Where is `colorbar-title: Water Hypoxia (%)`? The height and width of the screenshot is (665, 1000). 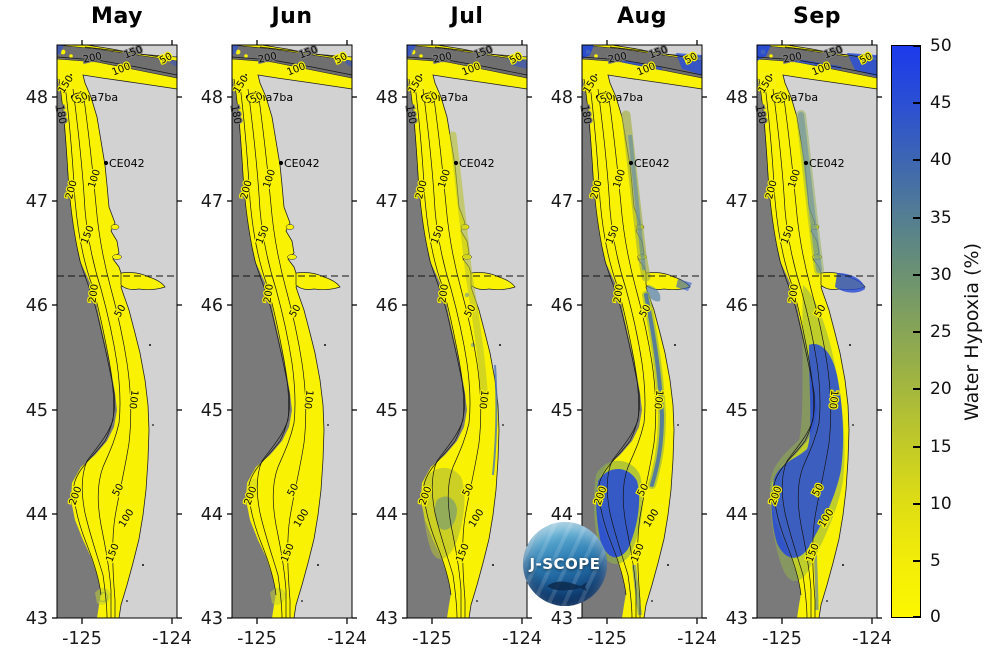 colorbar-title: Water Hypoxia (%) is located at coordinates (972, 331).